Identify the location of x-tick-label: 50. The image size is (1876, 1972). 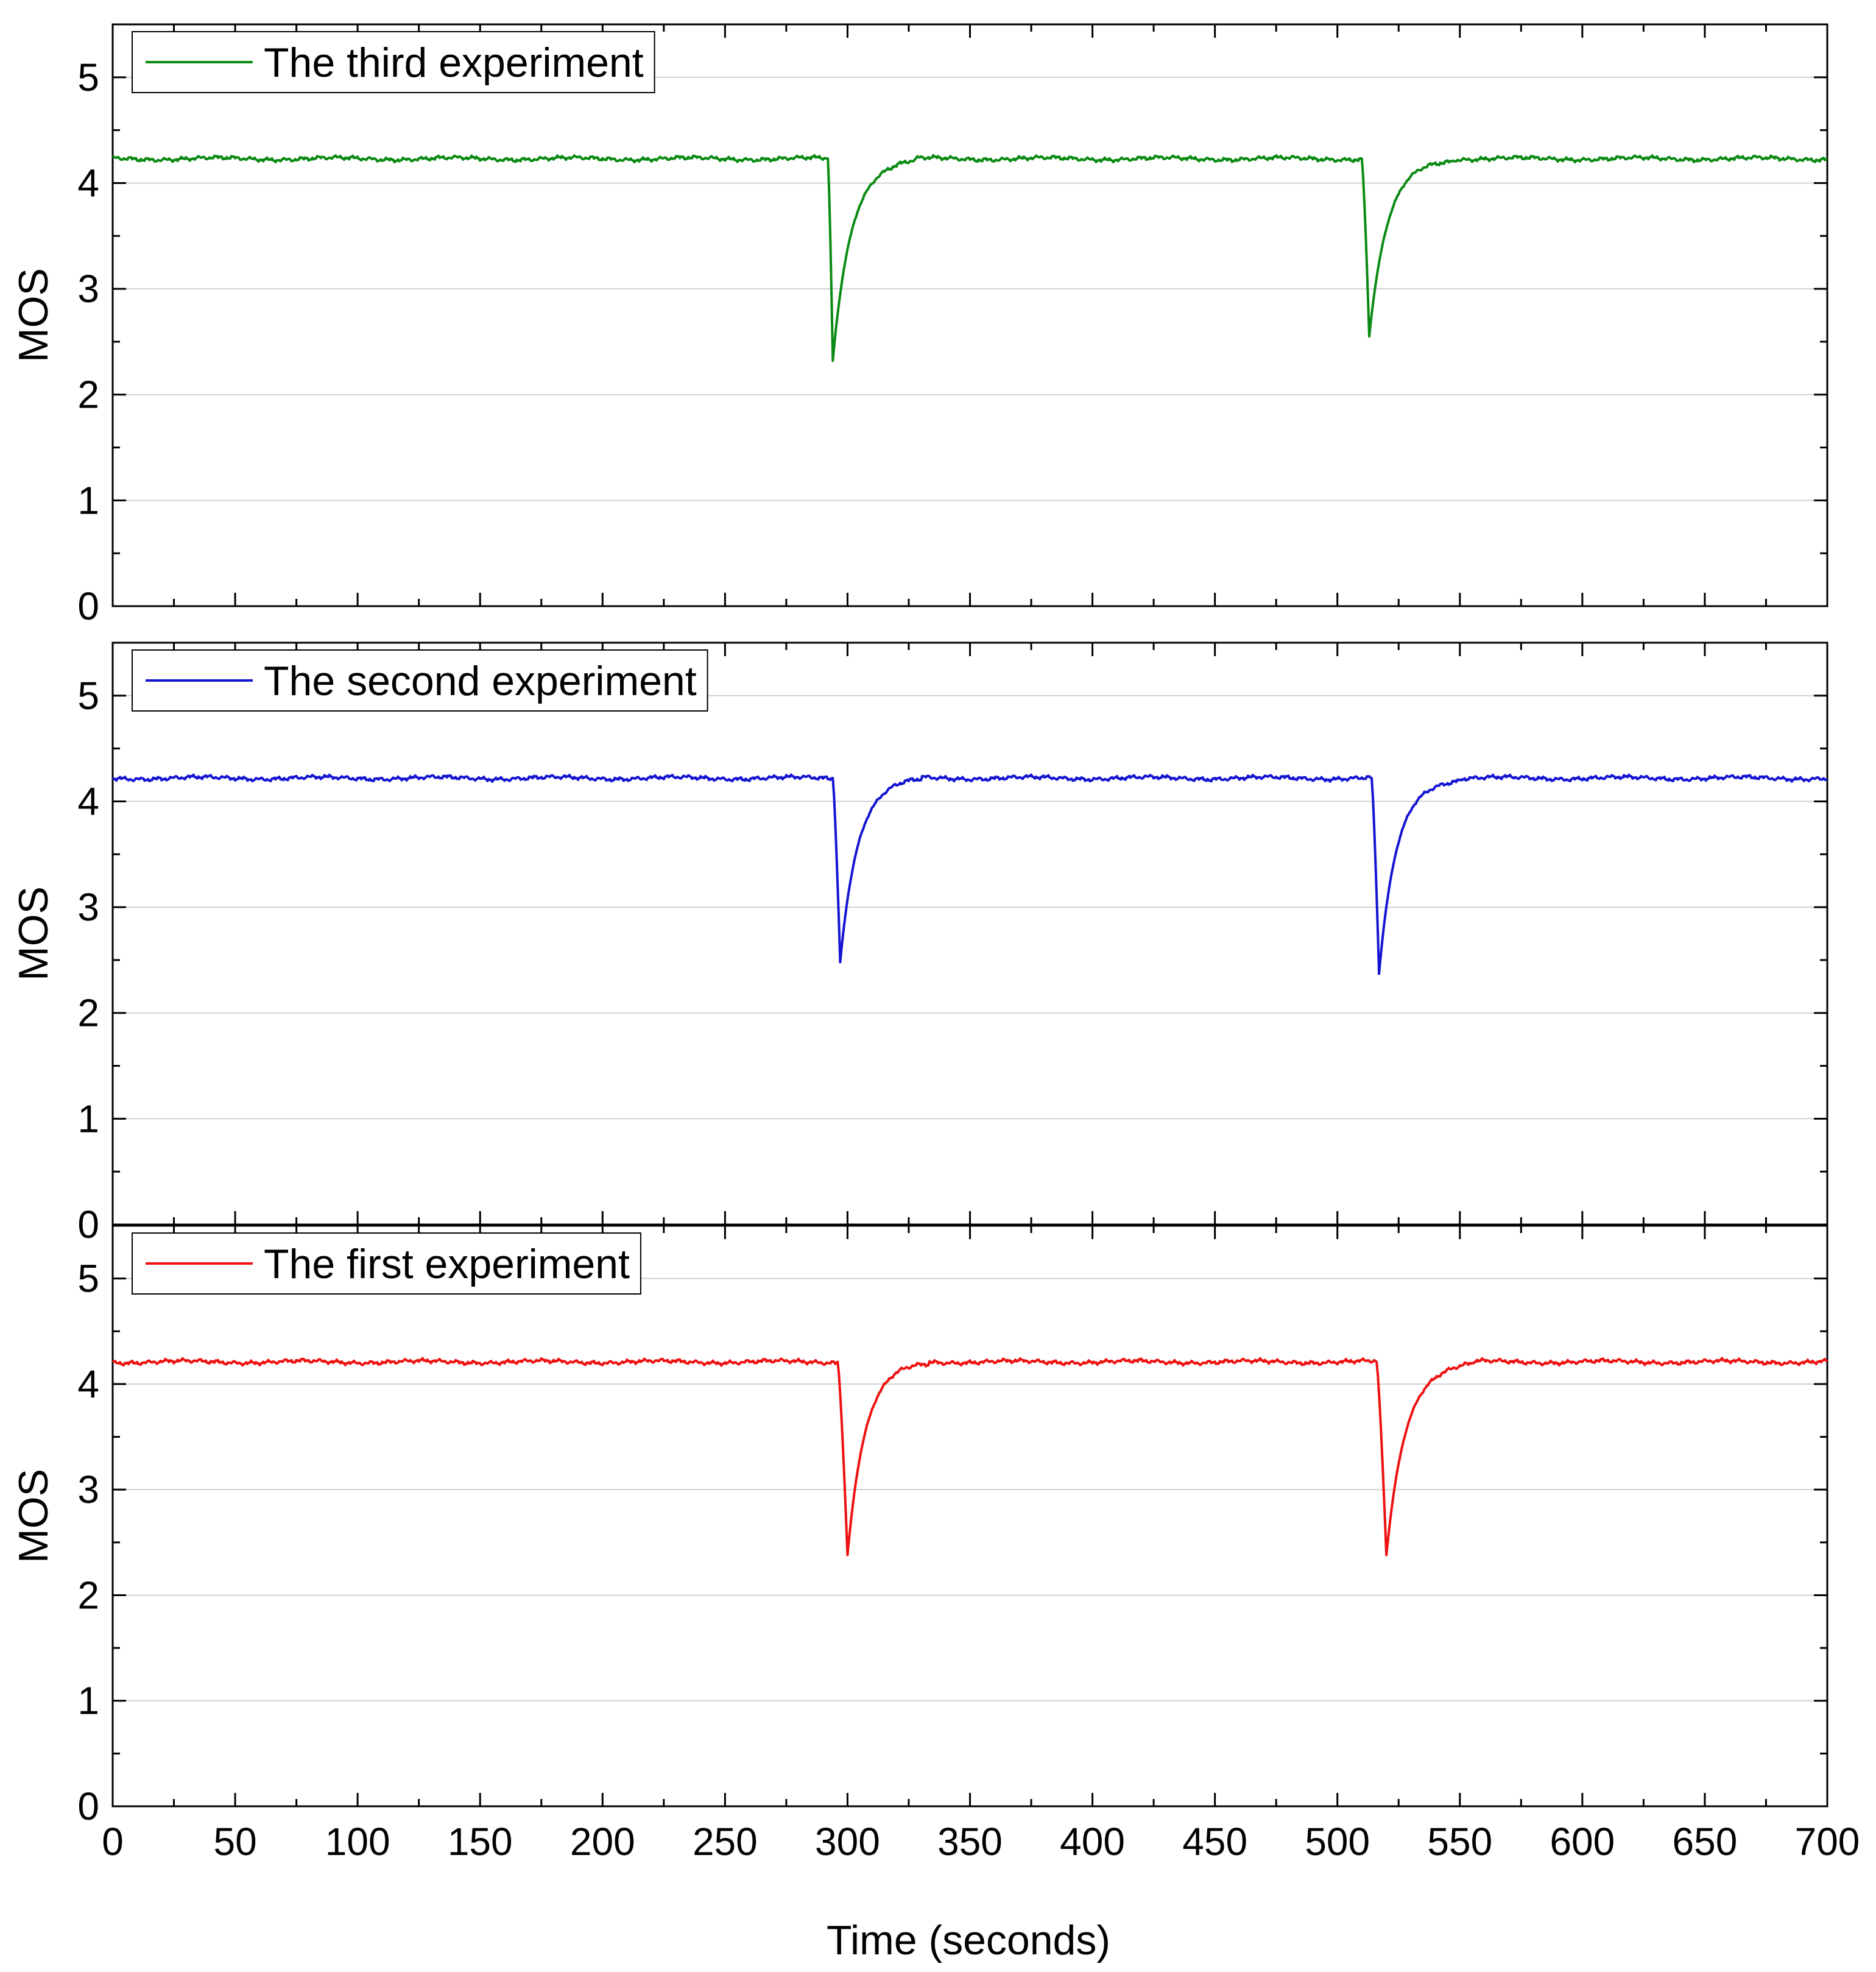
(234, 1842).